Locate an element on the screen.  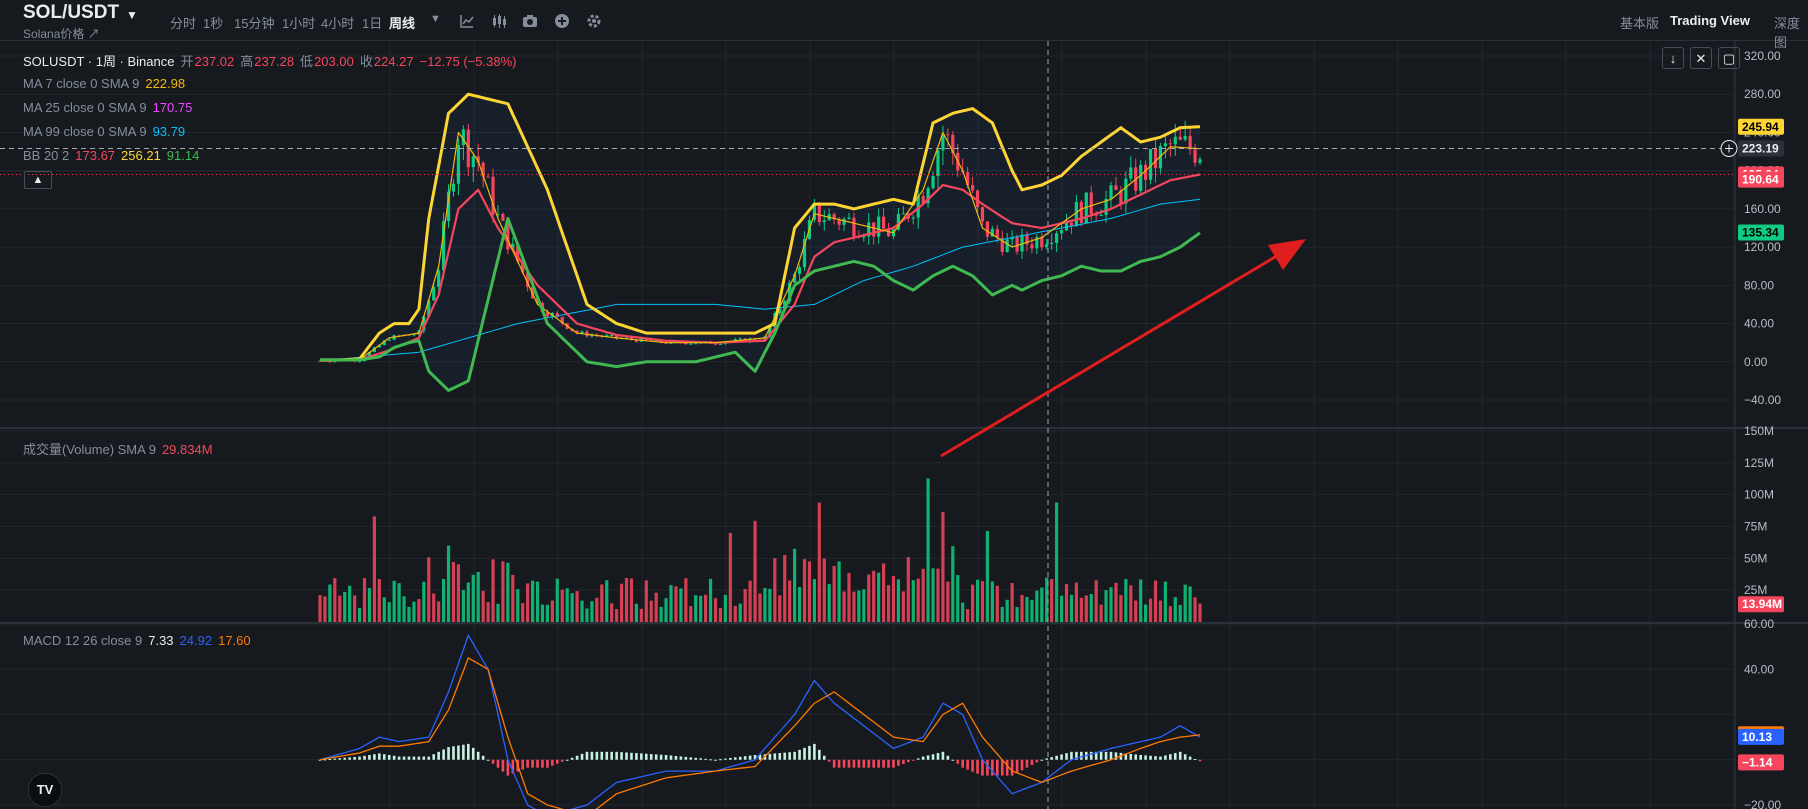
price-tick-label: 160.00 is located at coordinates (1762, 209).